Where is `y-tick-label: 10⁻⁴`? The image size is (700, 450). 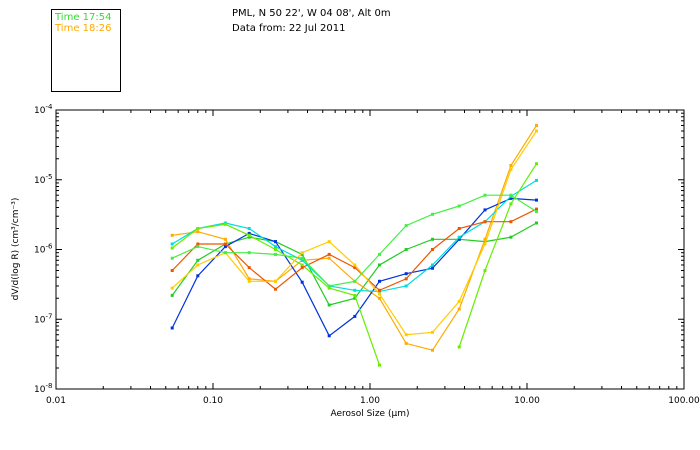
y-tick-label: 10⁻⁴ is located at coordinates (43, 109).